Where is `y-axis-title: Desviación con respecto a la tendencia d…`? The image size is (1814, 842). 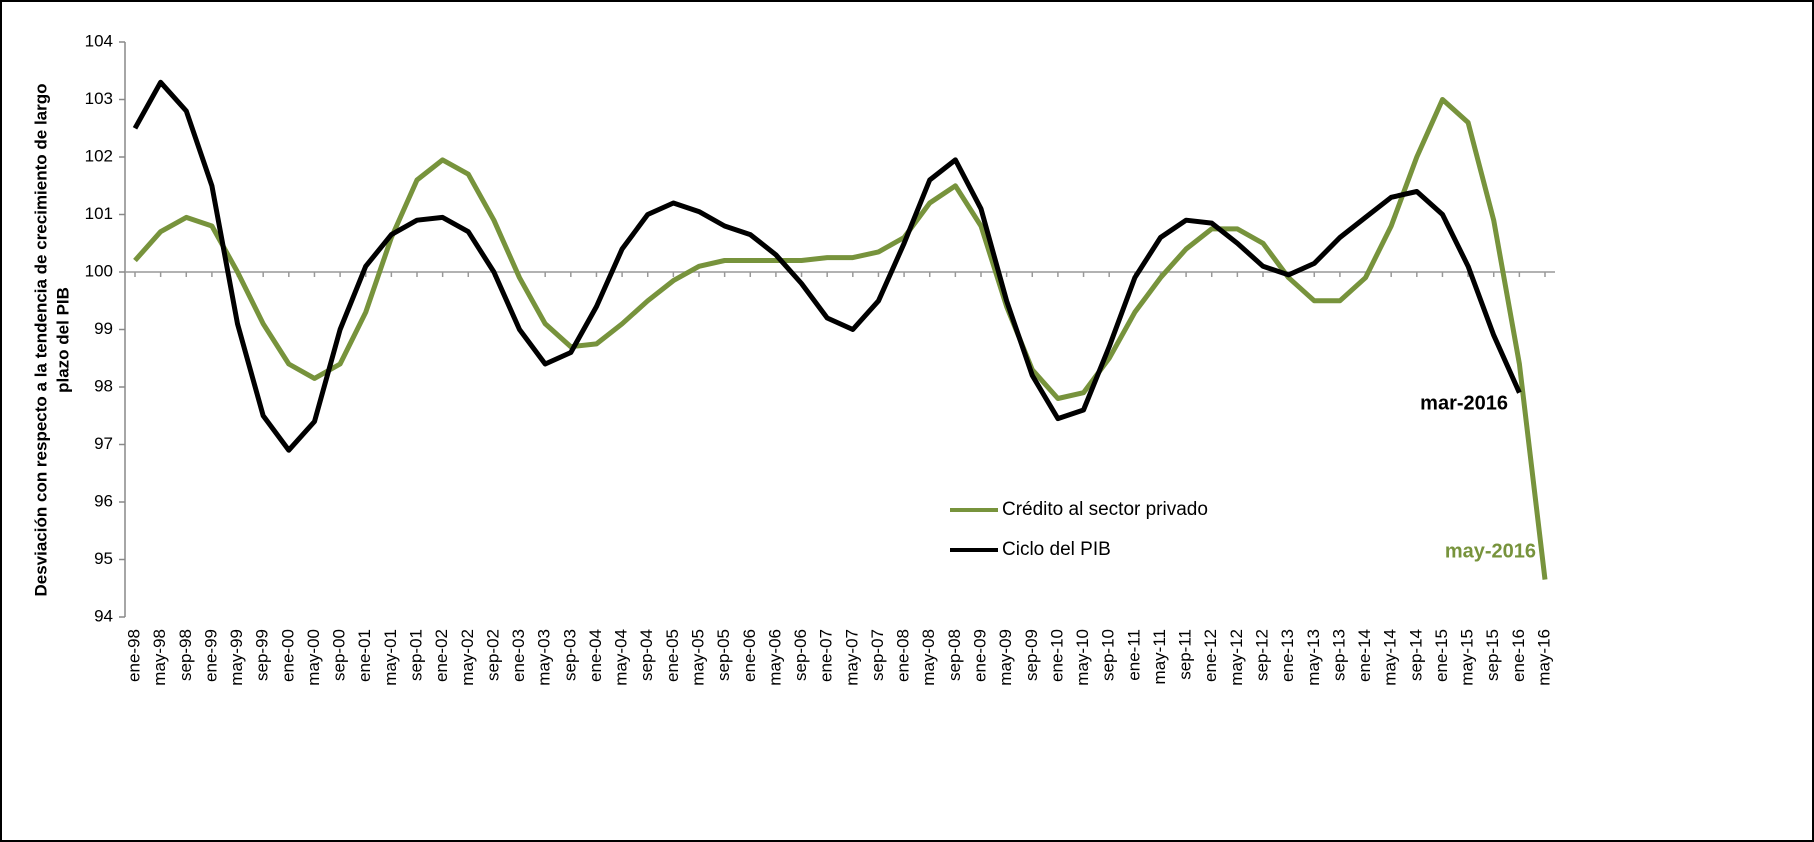 y-axis-title: Desviación con respecto a la tendencia d… is located at coordinates (51, 339).